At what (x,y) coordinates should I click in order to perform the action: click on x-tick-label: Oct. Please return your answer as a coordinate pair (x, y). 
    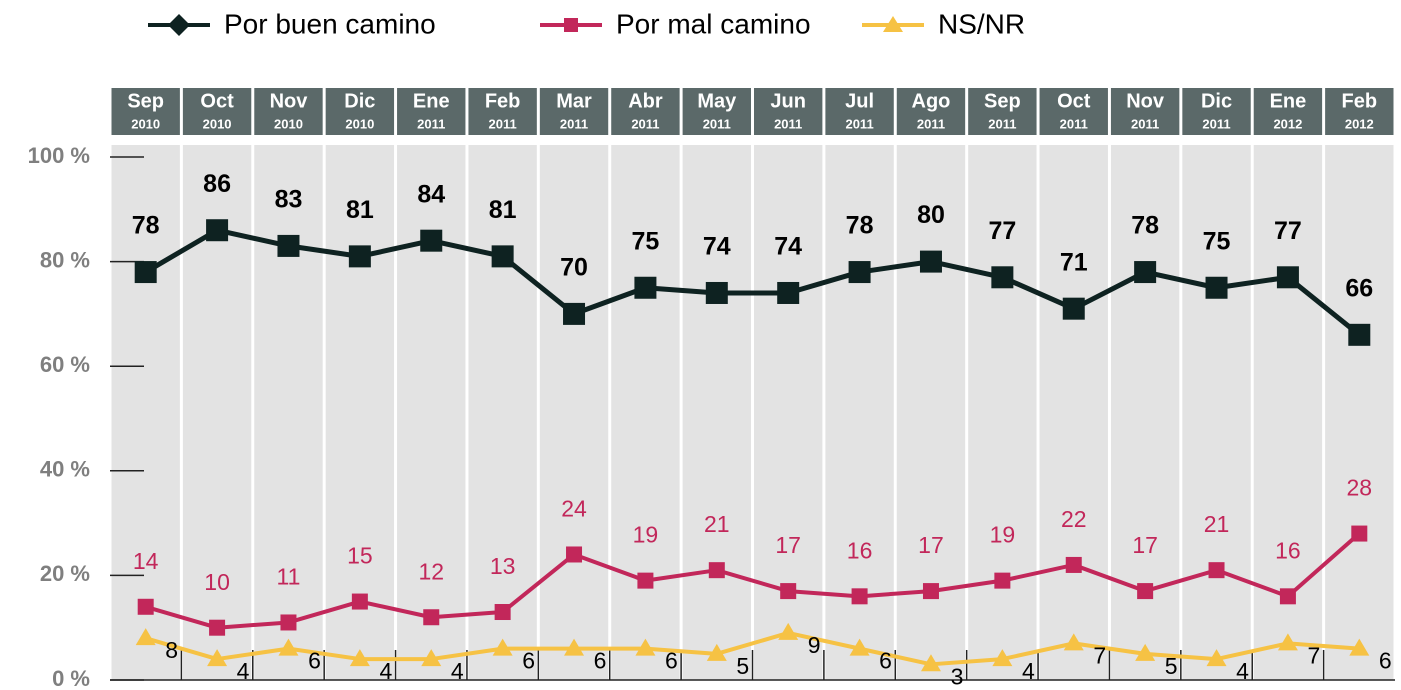
    Looking at the image, I should click on (217, 101).